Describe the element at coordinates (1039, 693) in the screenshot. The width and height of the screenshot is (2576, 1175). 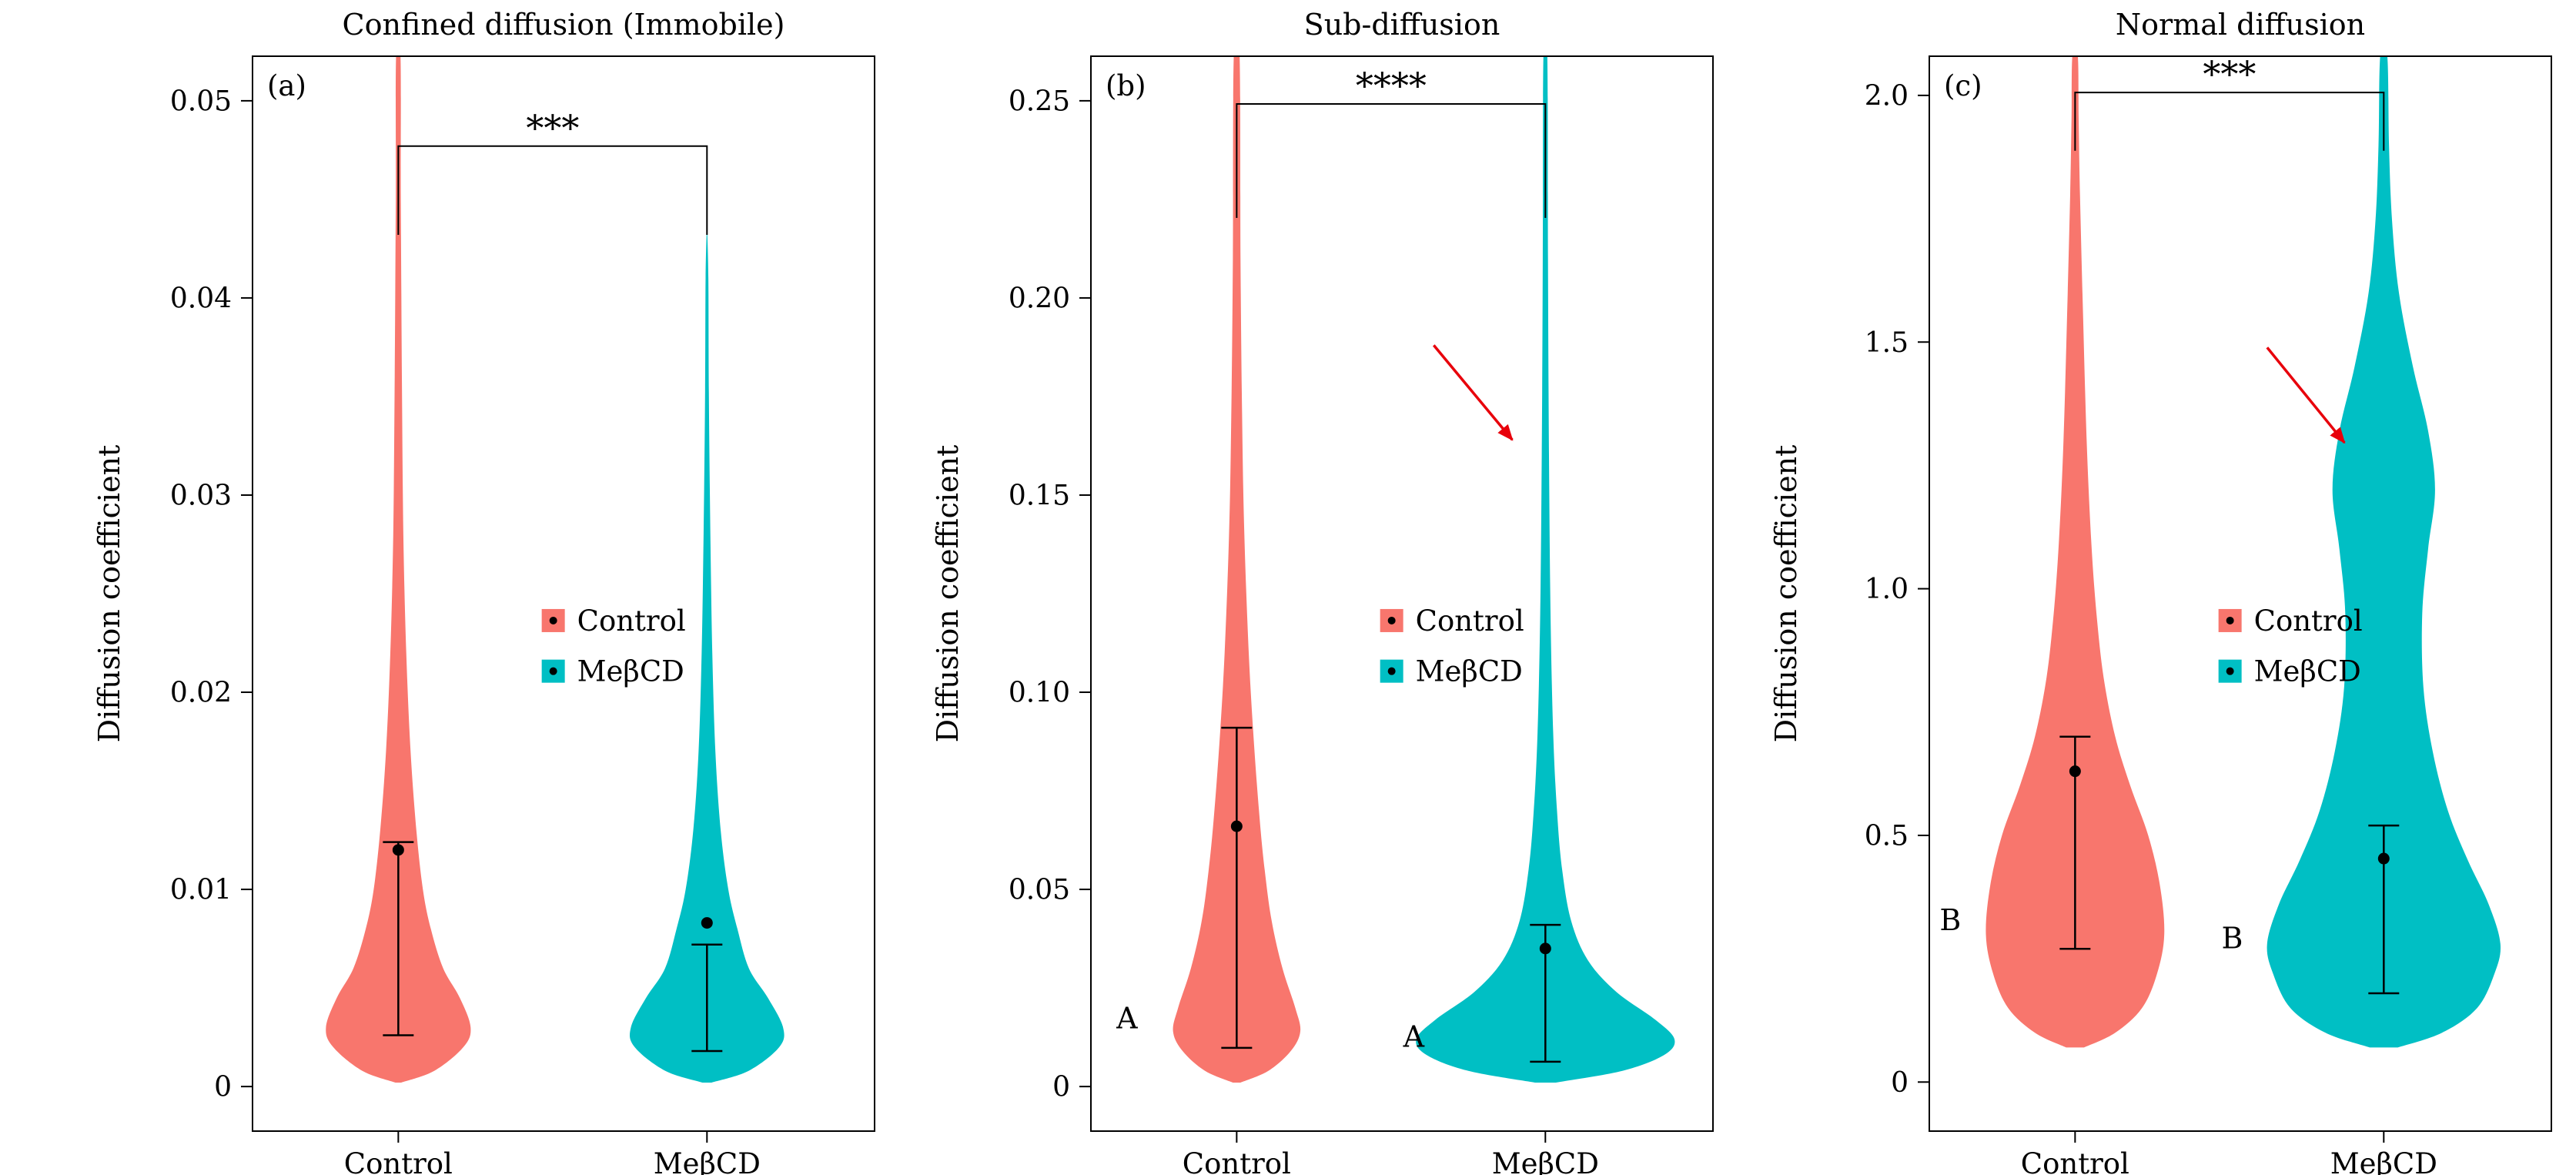
I see `y-tick-label: 0.10` at that location.